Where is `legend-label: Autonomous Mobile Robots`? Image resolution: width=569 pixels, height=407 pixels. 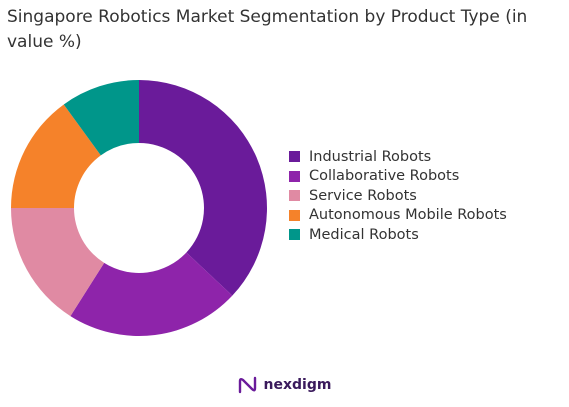 legend-label: Autonomous Mobile Robots is located at coordinates (408, 215).